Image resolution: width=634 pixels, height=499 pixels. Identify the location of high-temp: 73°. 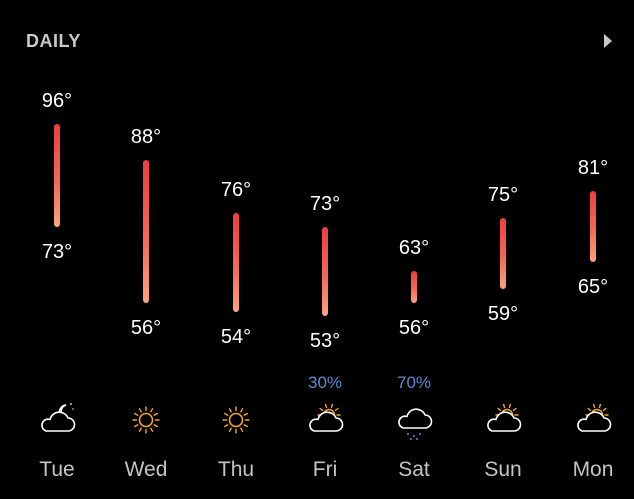
(325, 203).